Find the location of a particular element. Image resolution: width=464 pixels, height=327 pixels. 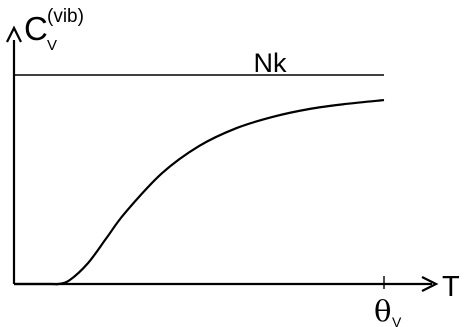

x-tick-label-subscript: V is located at coordinates (397, 320).